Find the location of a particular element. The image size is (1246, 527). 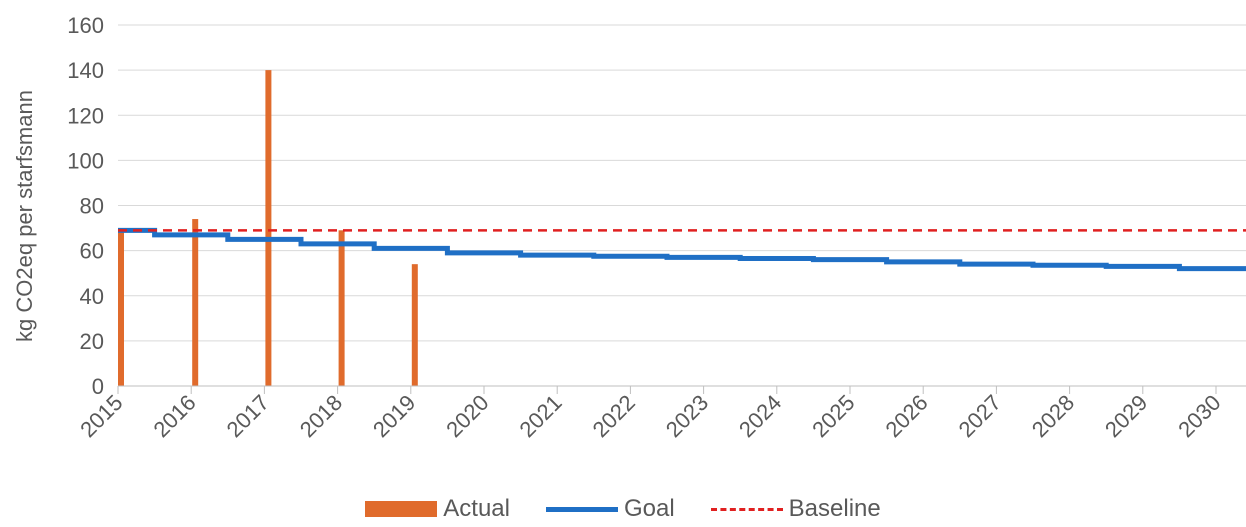

x-tick-label: 2024 is located at coordinates (760, 416).